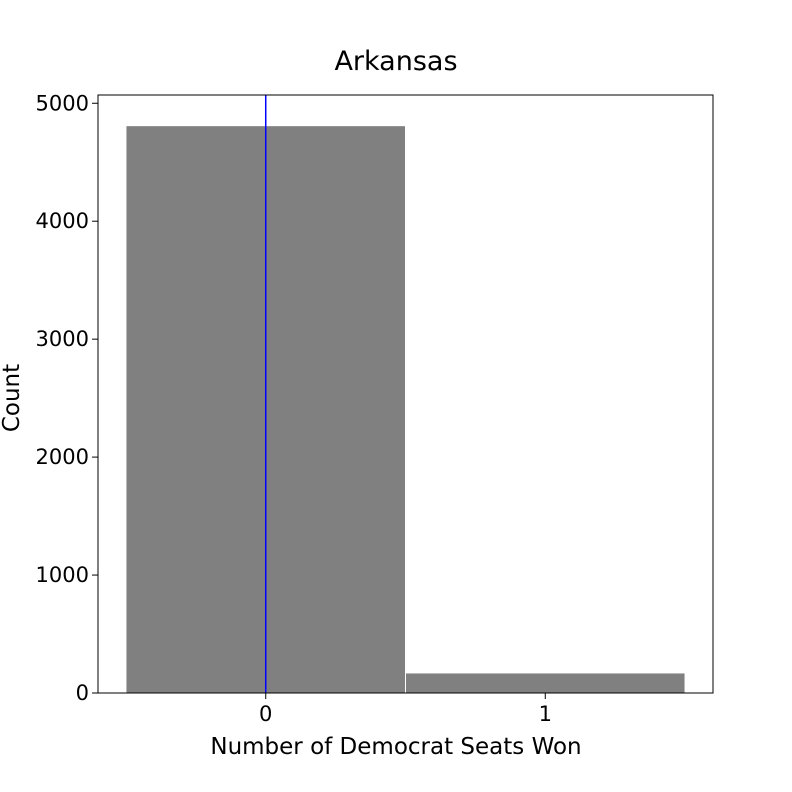 This screenshot has height=792, width=792. What do you see at coordinates (67, 398) in the screenshot?
I see `y-axis-ticks: 0 1000 2000 3000 4000 5000` at bounding box center [67, 398].